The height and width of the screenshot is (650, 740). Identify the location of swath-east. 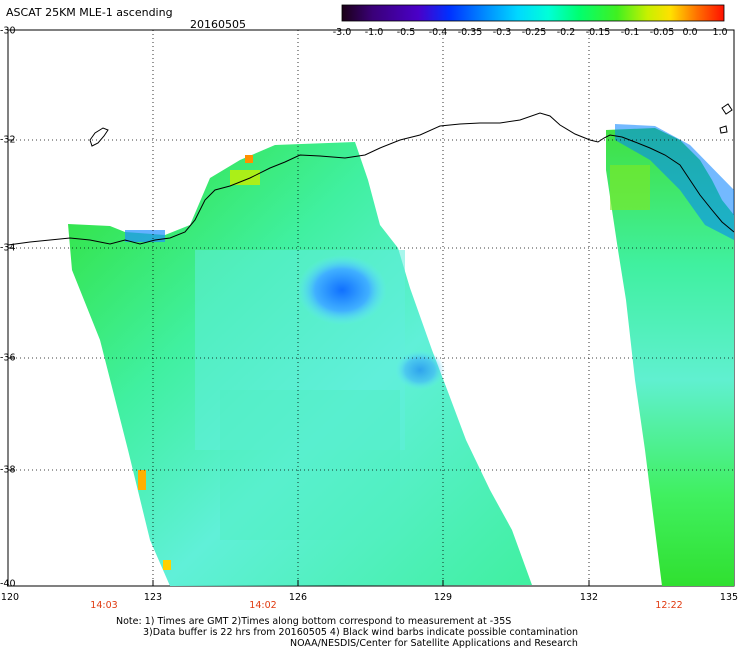
(670, 355).